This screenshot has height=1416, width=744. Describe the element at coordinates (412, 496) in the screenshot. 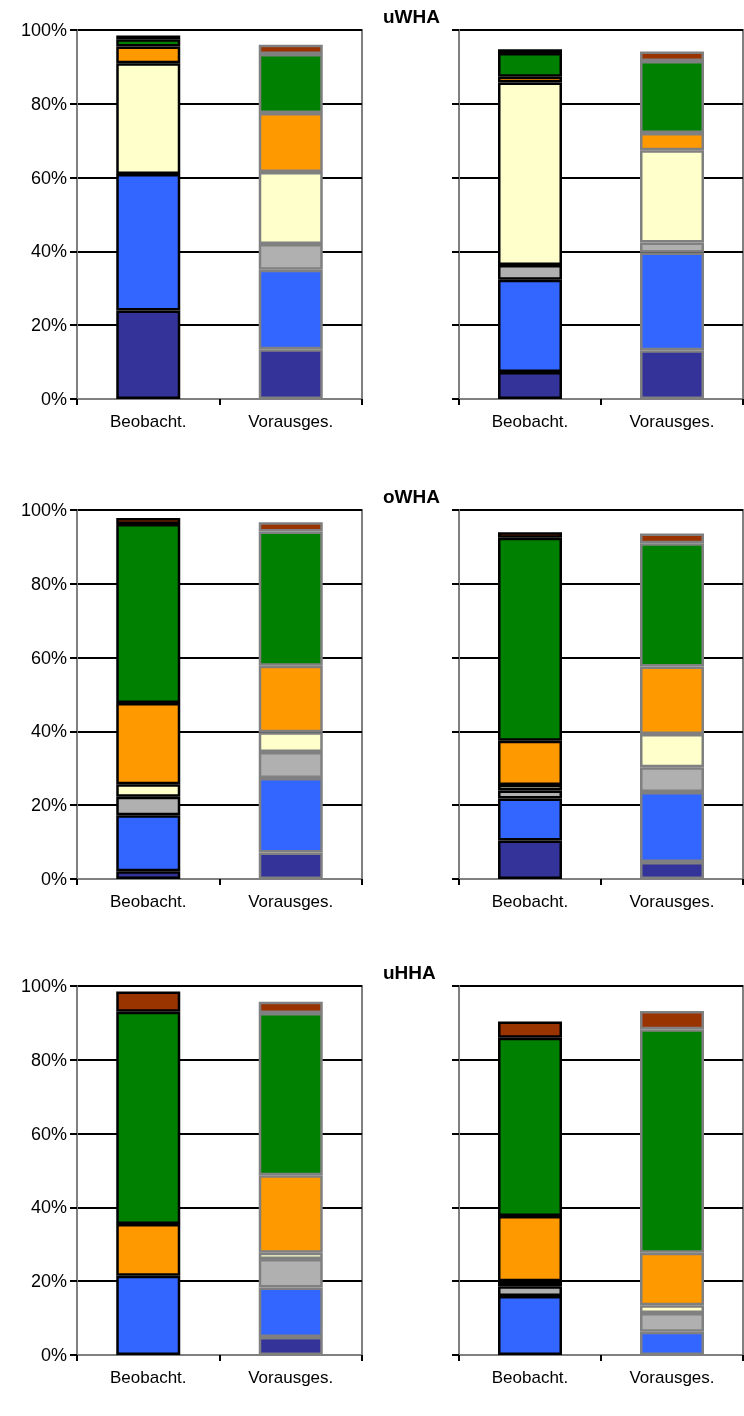

I see `chart-title: oWHA` at that location.